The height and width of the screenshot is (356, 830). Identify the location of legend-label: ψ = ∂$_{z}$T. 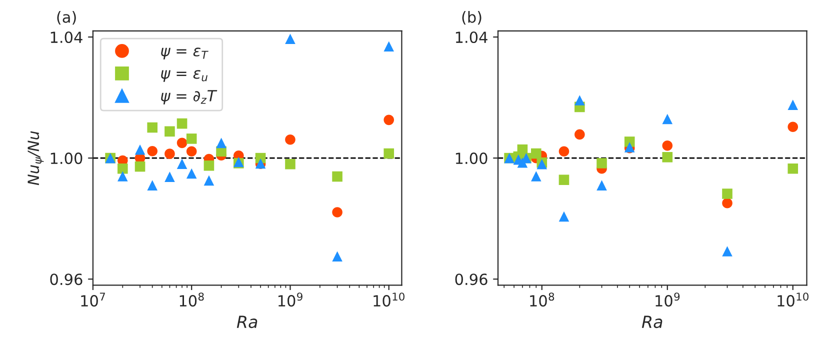
(189, 97).